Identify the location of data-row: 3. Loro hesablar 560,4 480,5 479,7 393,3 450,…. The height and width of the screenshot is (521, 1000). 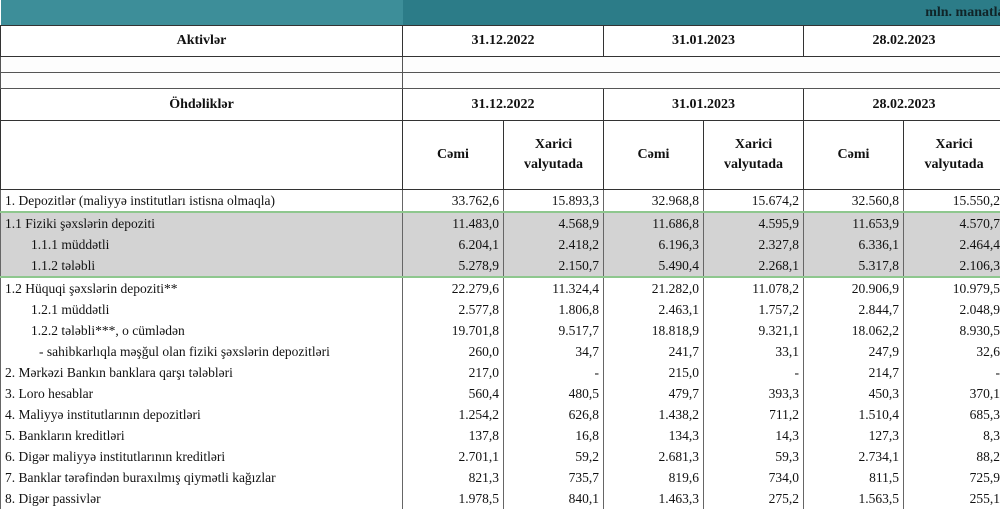
(500, 393).